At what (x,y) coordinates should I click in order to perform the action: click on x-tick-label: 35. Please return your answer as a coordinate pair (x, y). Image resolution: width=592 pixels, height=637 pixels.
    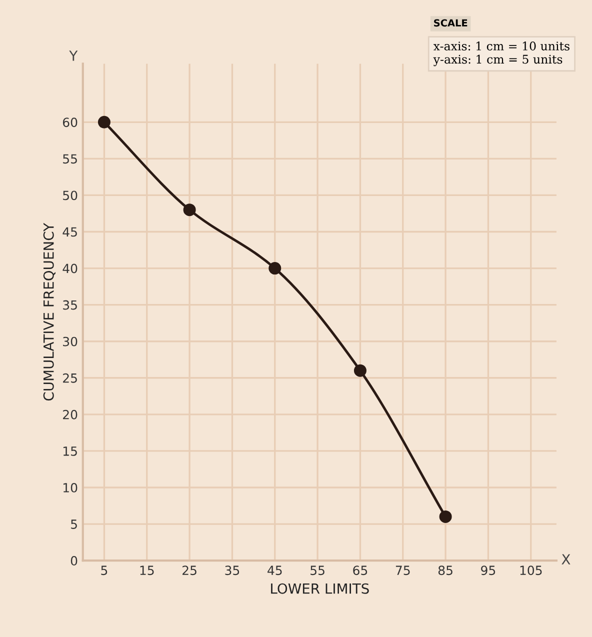
    Looking at the image, I should click on (232, 571).